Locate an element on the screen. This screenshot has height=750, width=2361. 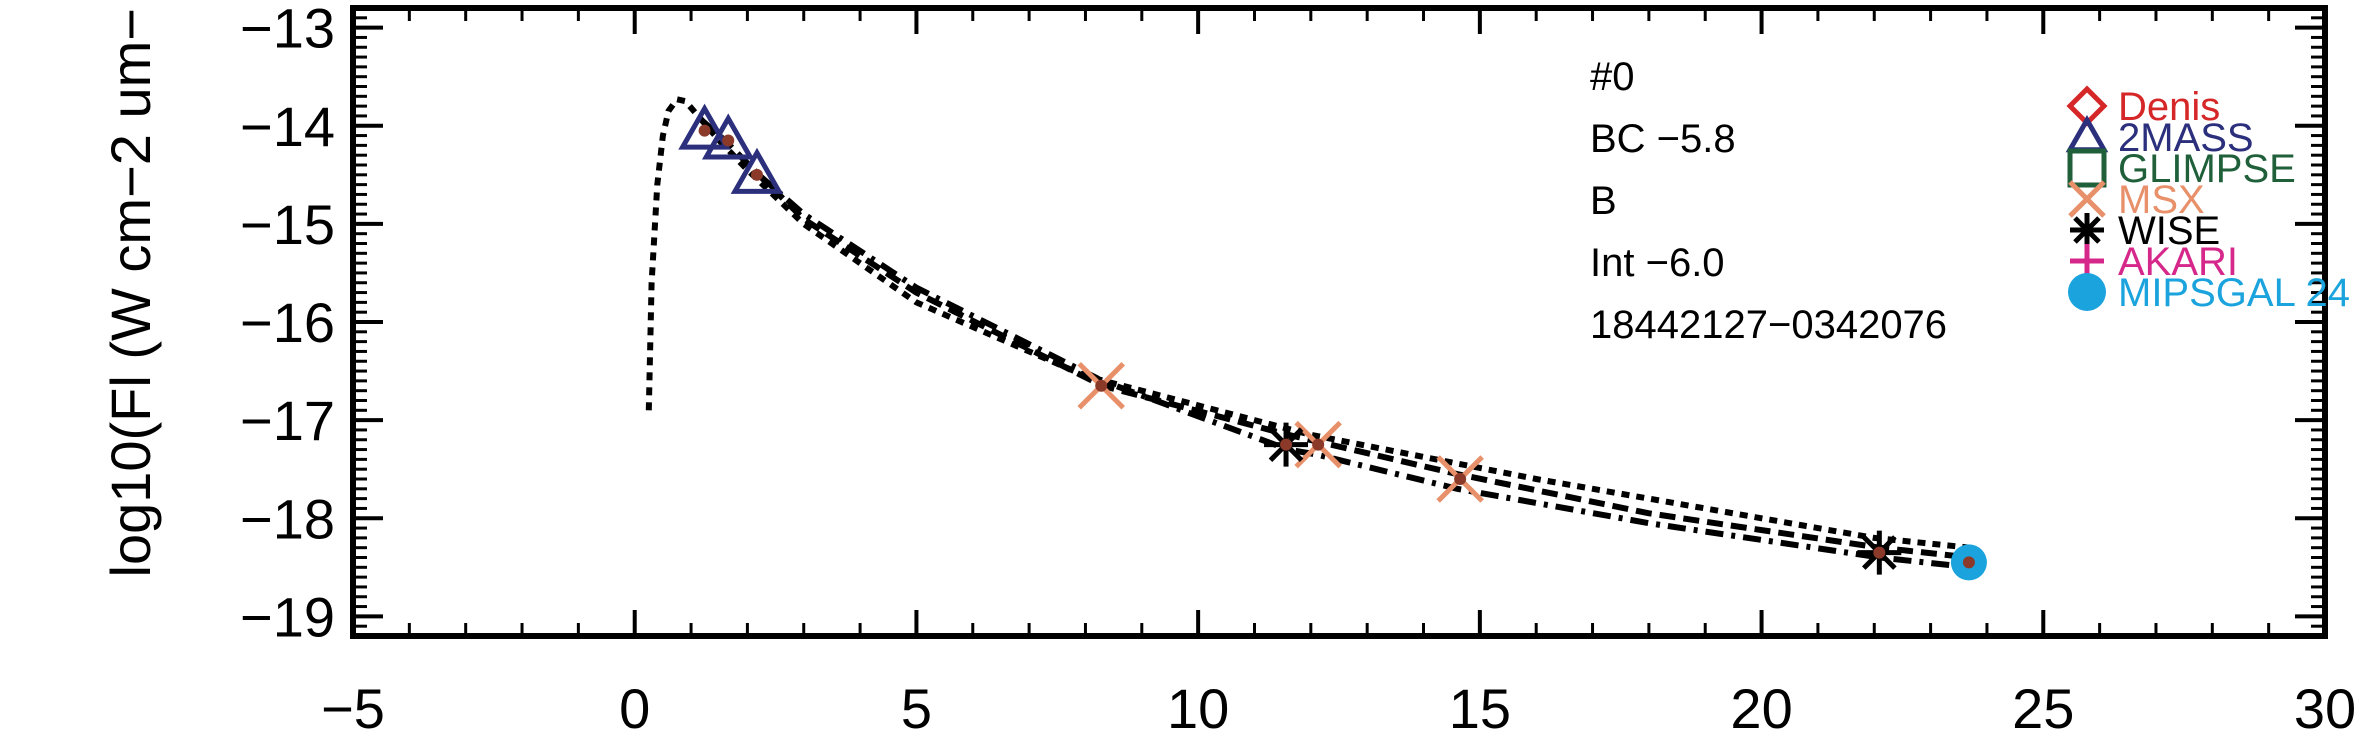
x-tick-label: 10 is located at coordinates (1198, 708).